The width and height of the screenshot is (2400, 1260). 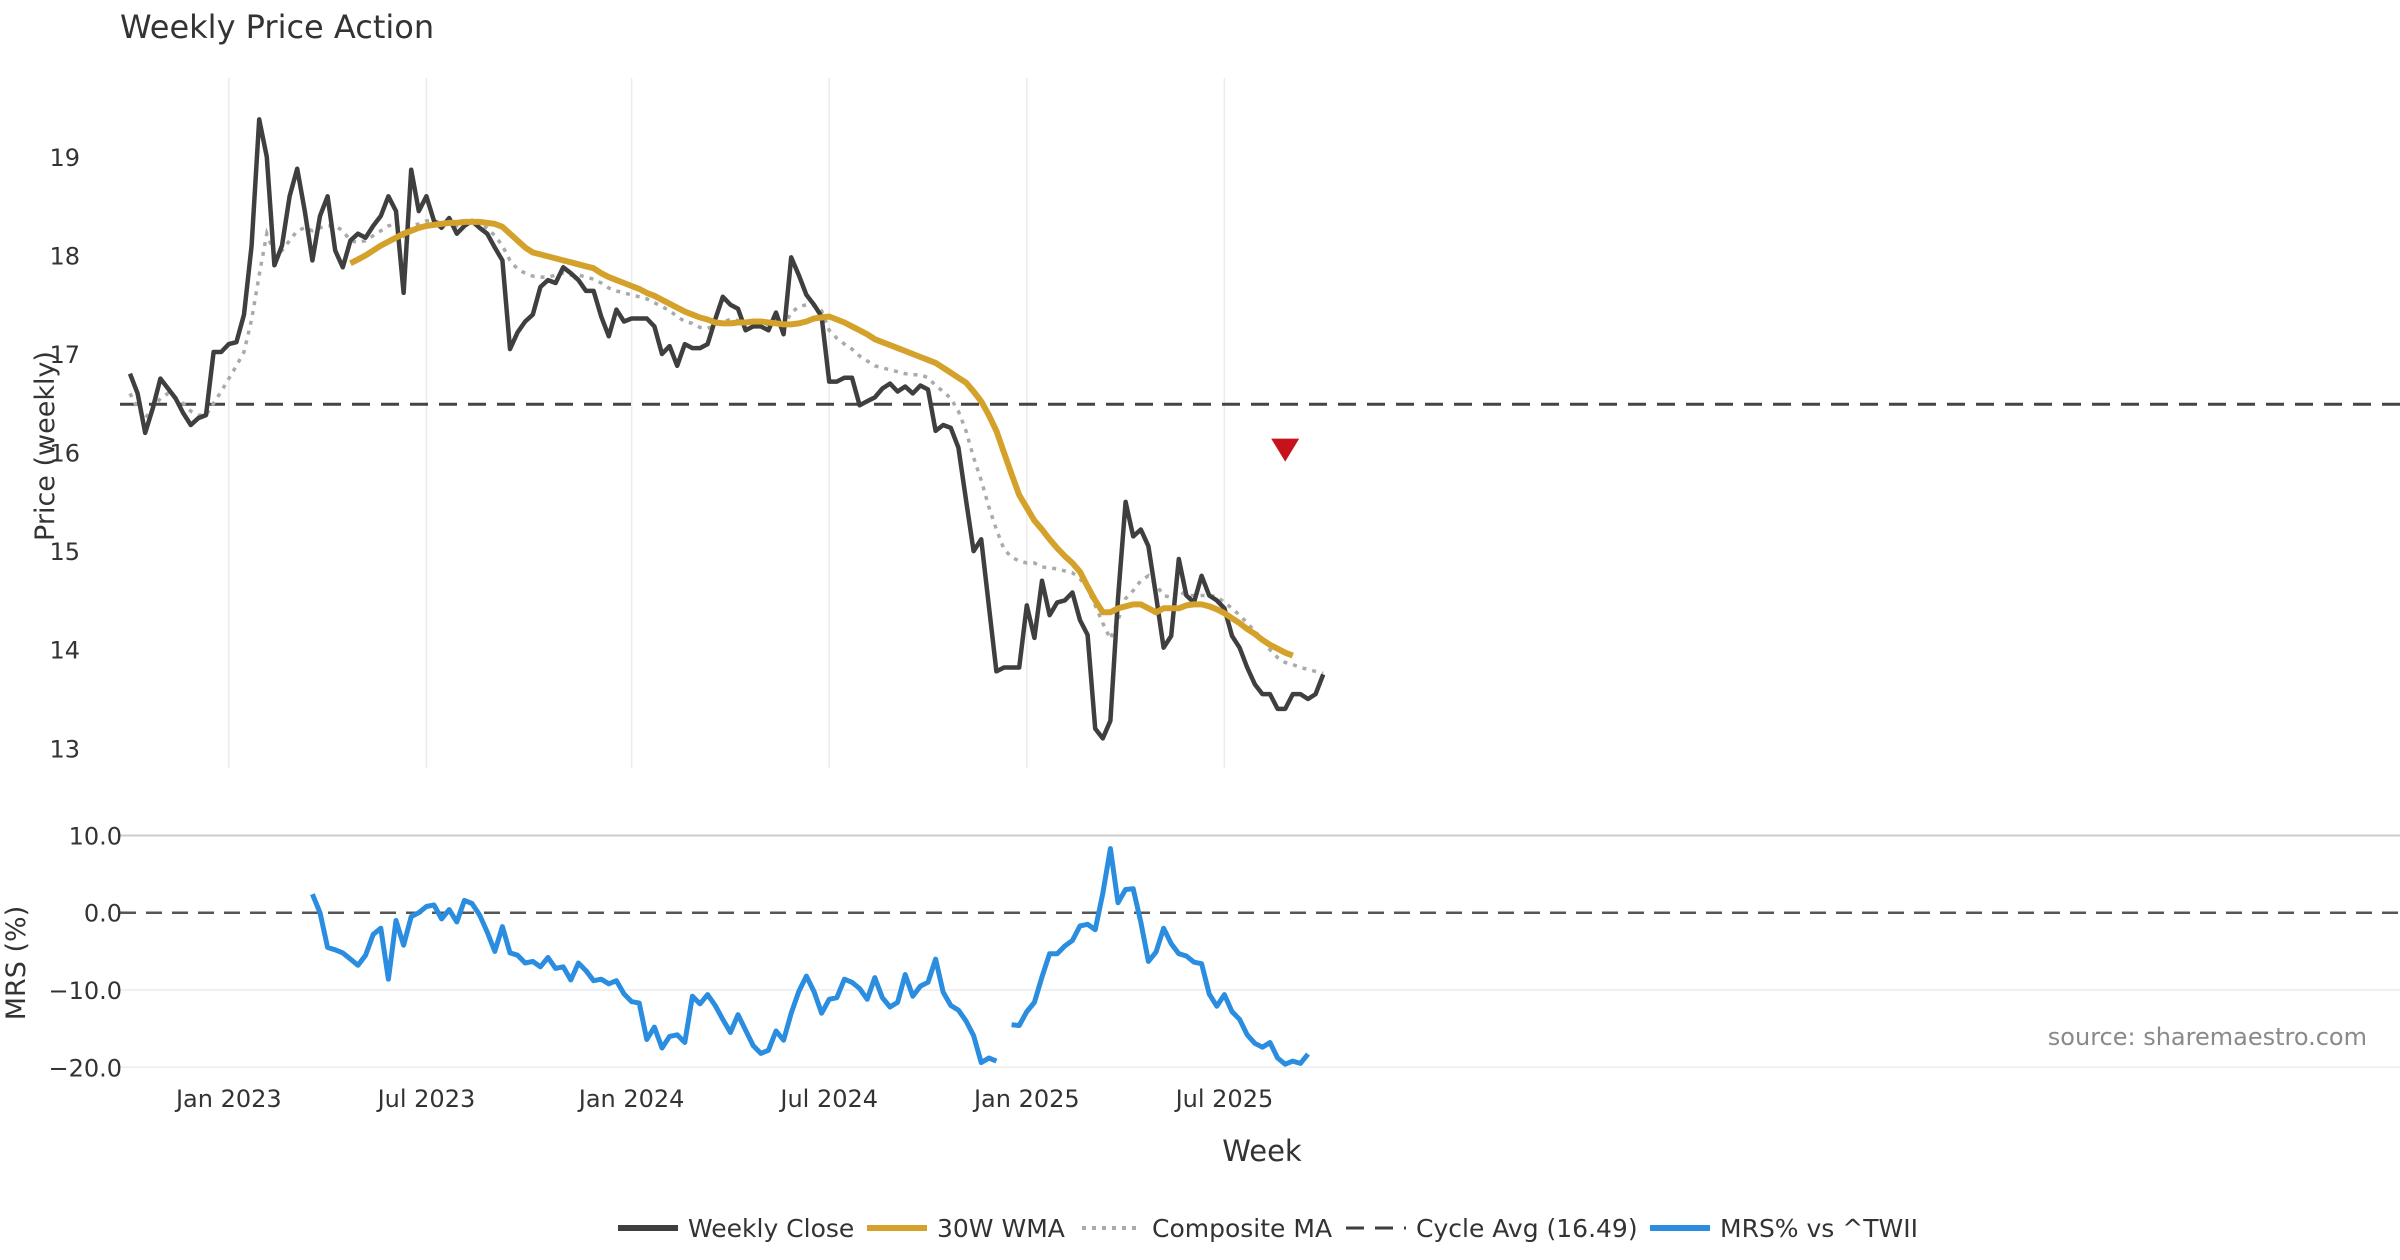 I want to click on mrs-y-ticks: 10.0 0.0 −10.0 −20.0, so click(x=85, y=952).